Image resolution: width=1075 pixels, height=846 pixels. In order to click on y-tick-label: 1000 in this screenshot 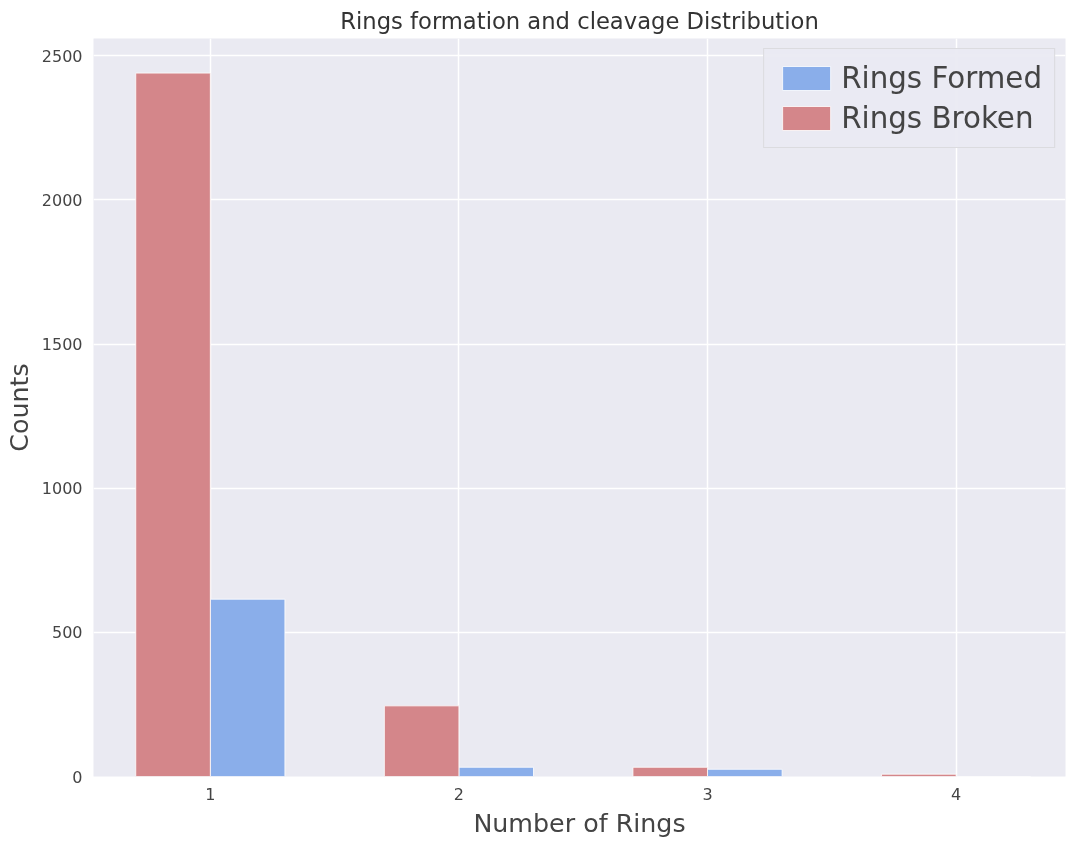, I will do `click(62, 489)`.